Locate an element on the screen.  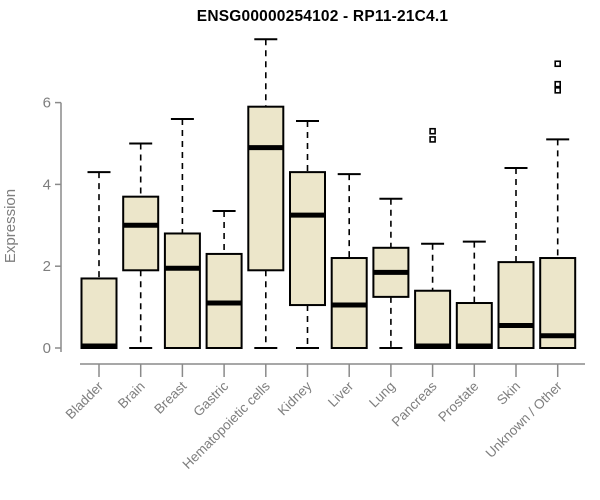
box-bladder is located at coordinates (99, 313).